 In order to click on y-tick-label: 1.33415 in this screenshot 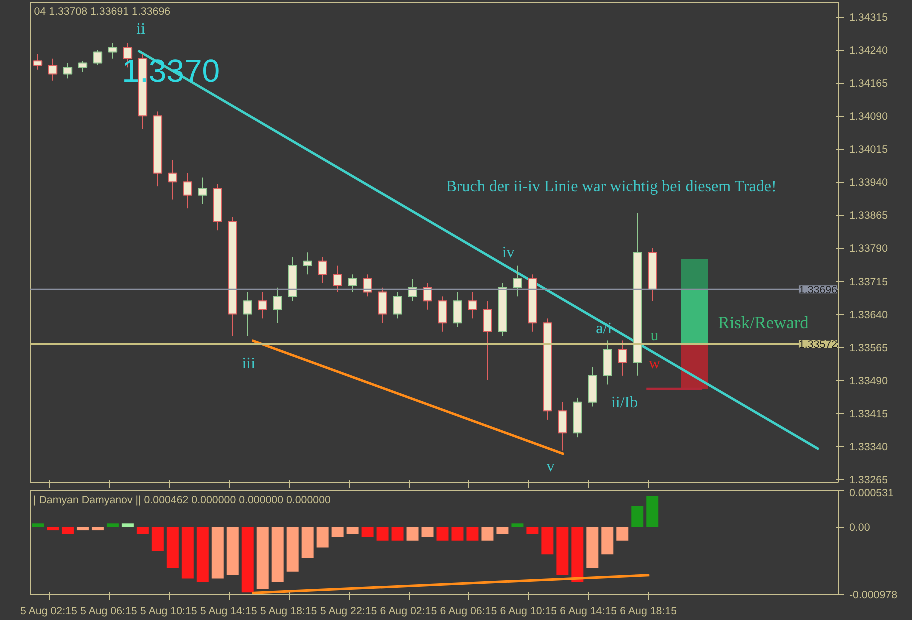, I will do `click(869, 414)`.